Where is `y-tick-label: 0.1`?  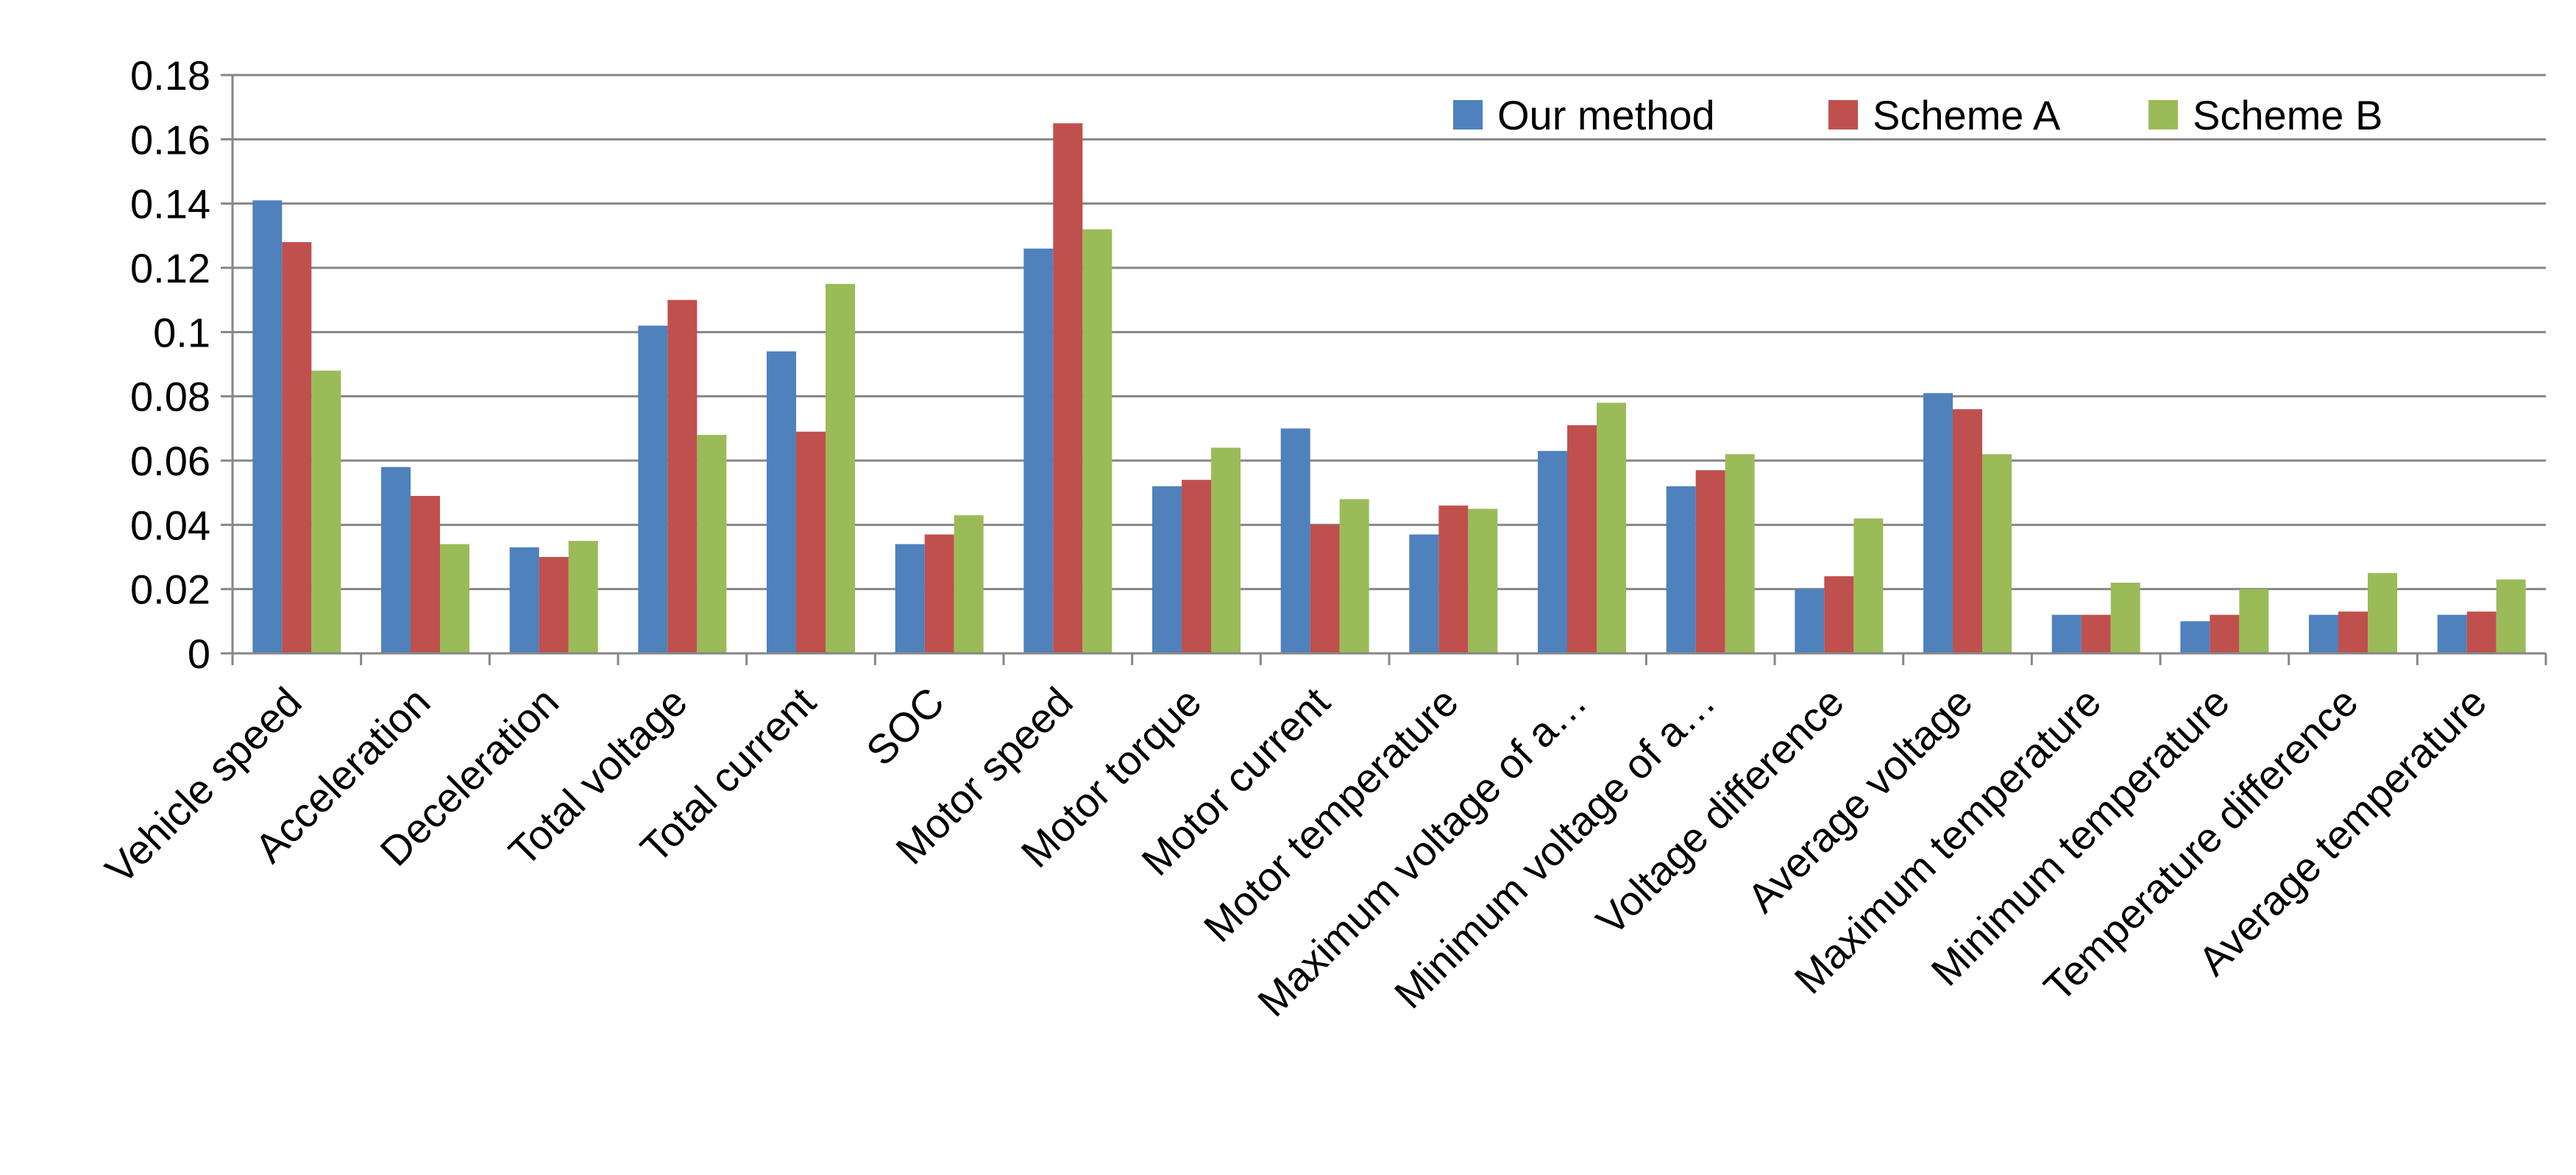
y-tick-label: 0.1 is located at coordinates (181, 332).